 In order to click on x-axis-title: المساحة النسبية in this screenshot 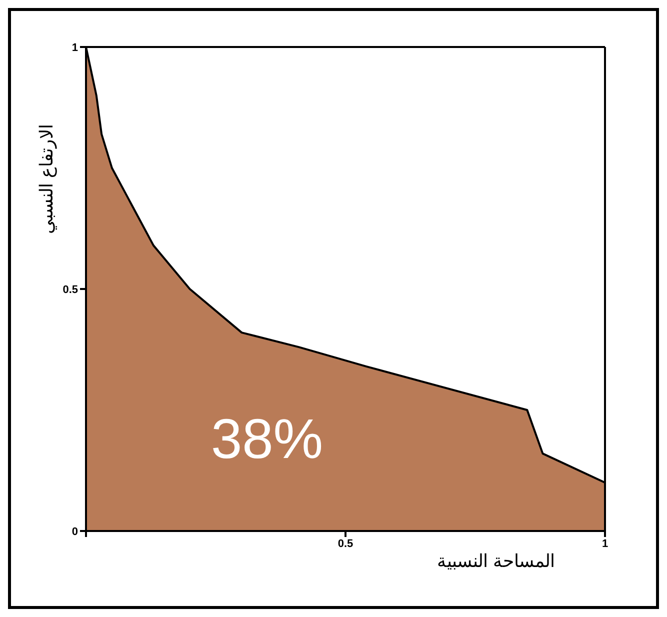, I will do `click(495, 561)`.